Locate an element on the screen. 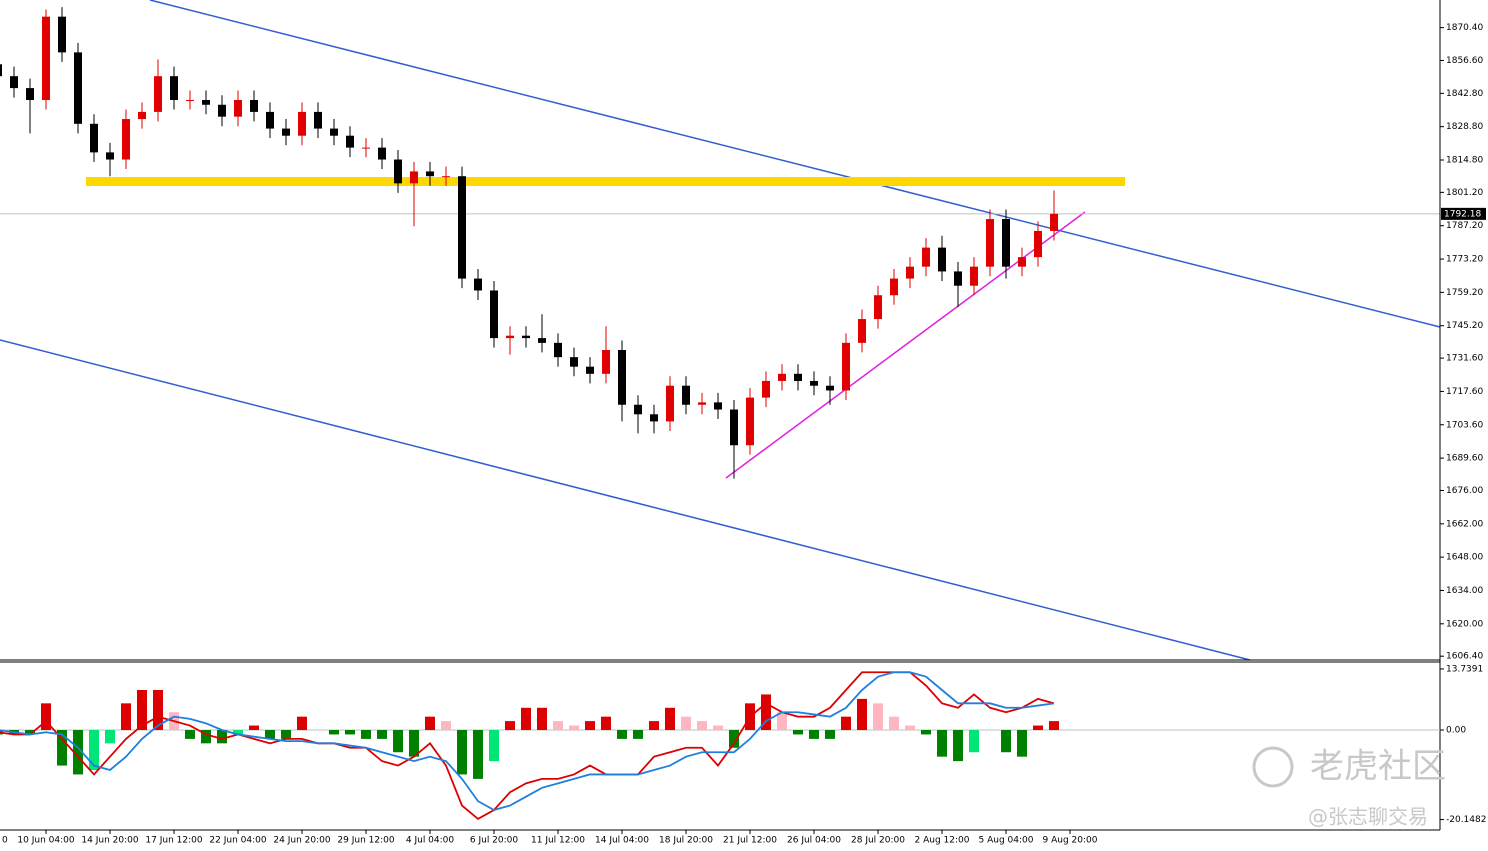 This screenshot has height=851, width=1488. y-tick-label: 1787.20 is located at coordinates (1464, 226).